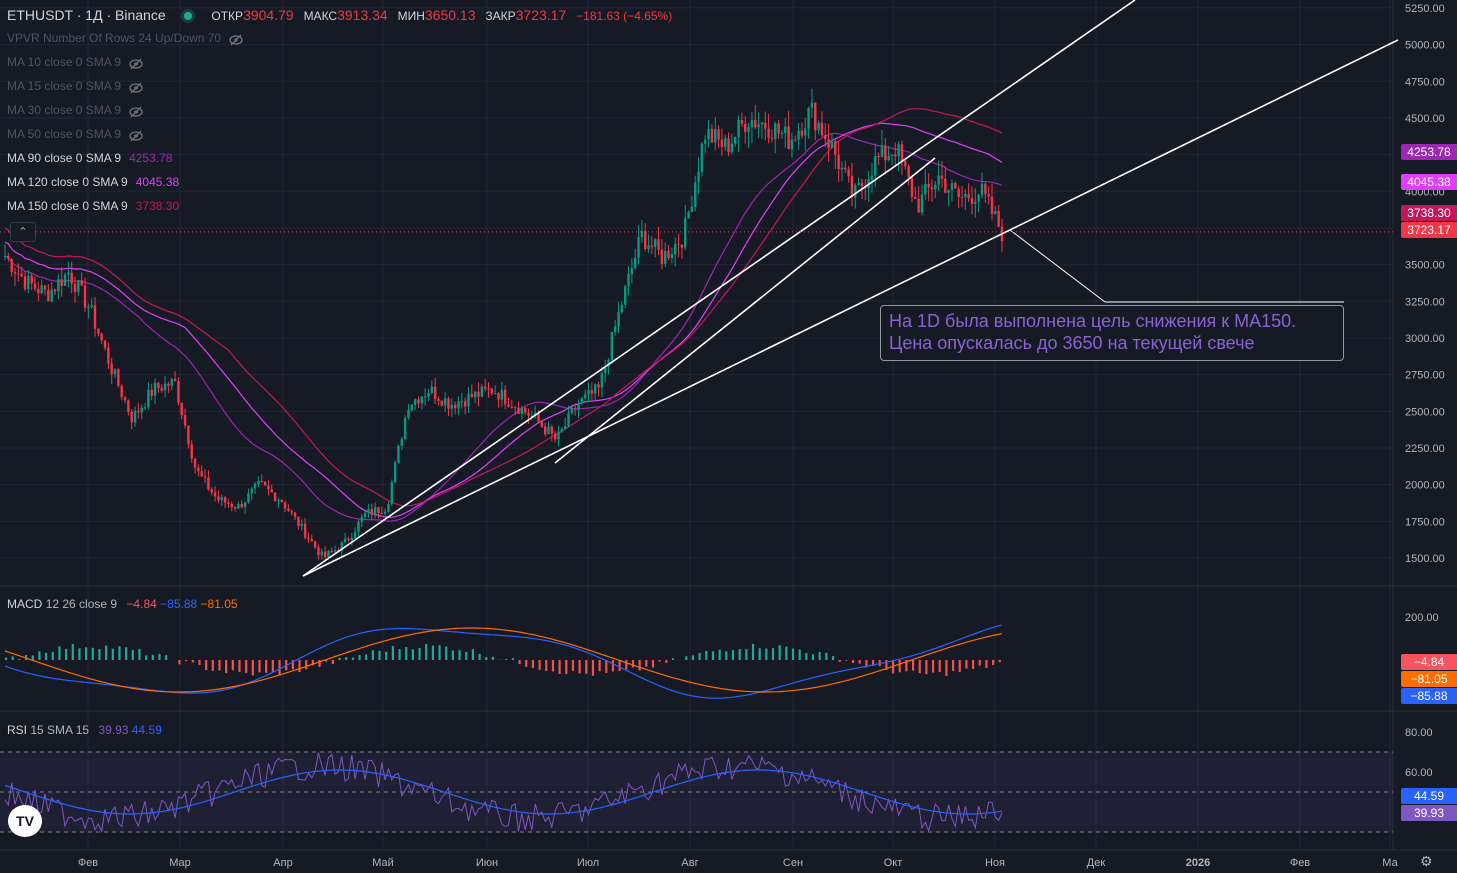 The width and height of the screenshot is (1457, 873). I want to click on indicator-row: MA 120 close 0 SMA 9 4045.38, so click(93, 182).